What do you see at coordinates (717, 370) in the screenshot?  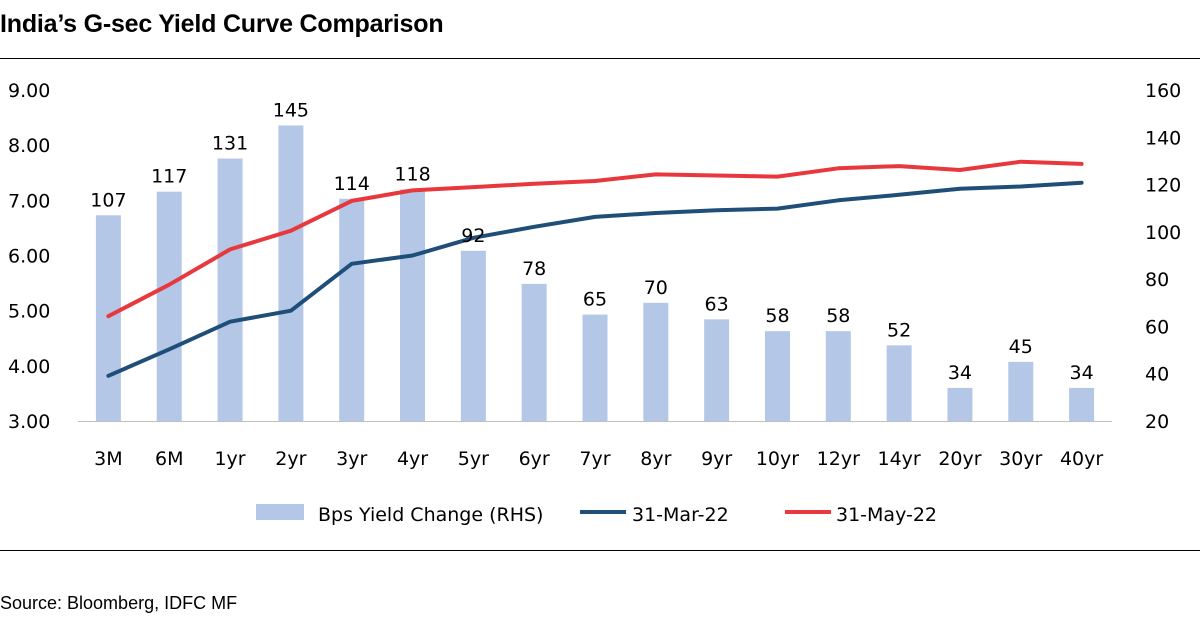 I see `bar-9yr` at bounding box center [717, 370].